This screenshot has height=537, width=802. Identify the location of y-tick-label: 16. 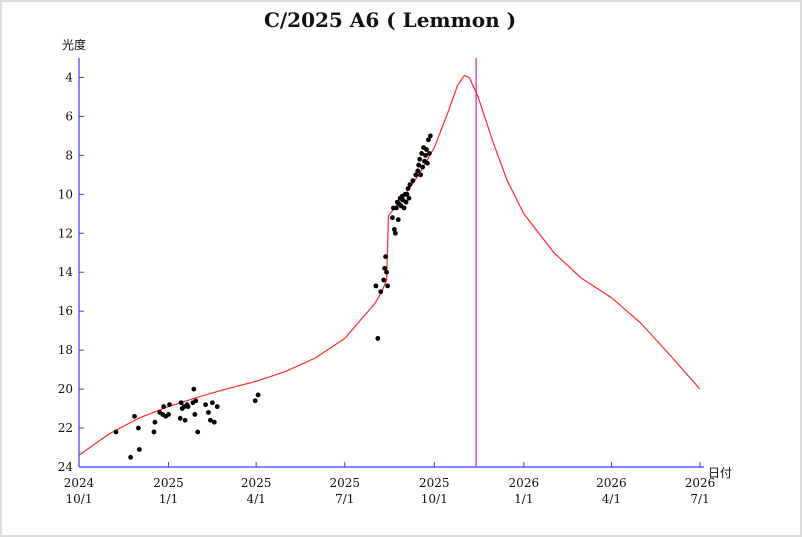
(65, 311).